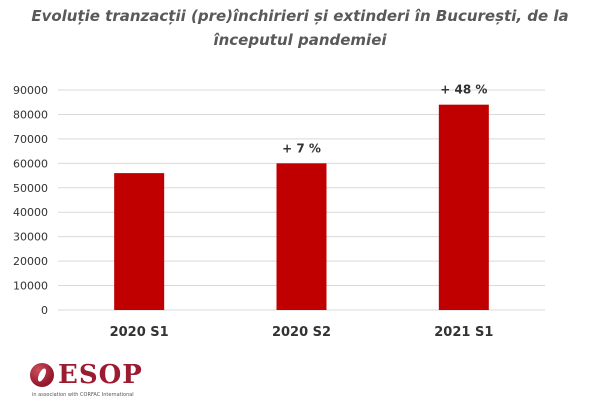 This screenshot has height=417, width=600. Describe the element at coordinates (30, 163) in the screenshot. I see `y-tick-label: 60000` at that location.